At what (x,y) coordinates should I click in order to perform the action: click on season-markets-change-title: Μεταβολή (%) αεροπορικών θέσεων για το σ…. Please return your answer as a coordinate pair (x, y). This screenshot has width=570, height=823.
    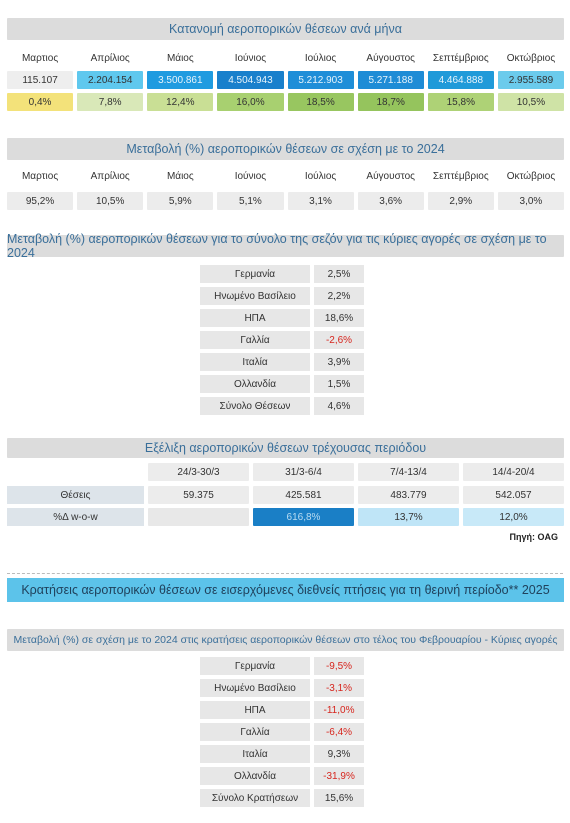
    Looking at the image, I should click on (285, 246).